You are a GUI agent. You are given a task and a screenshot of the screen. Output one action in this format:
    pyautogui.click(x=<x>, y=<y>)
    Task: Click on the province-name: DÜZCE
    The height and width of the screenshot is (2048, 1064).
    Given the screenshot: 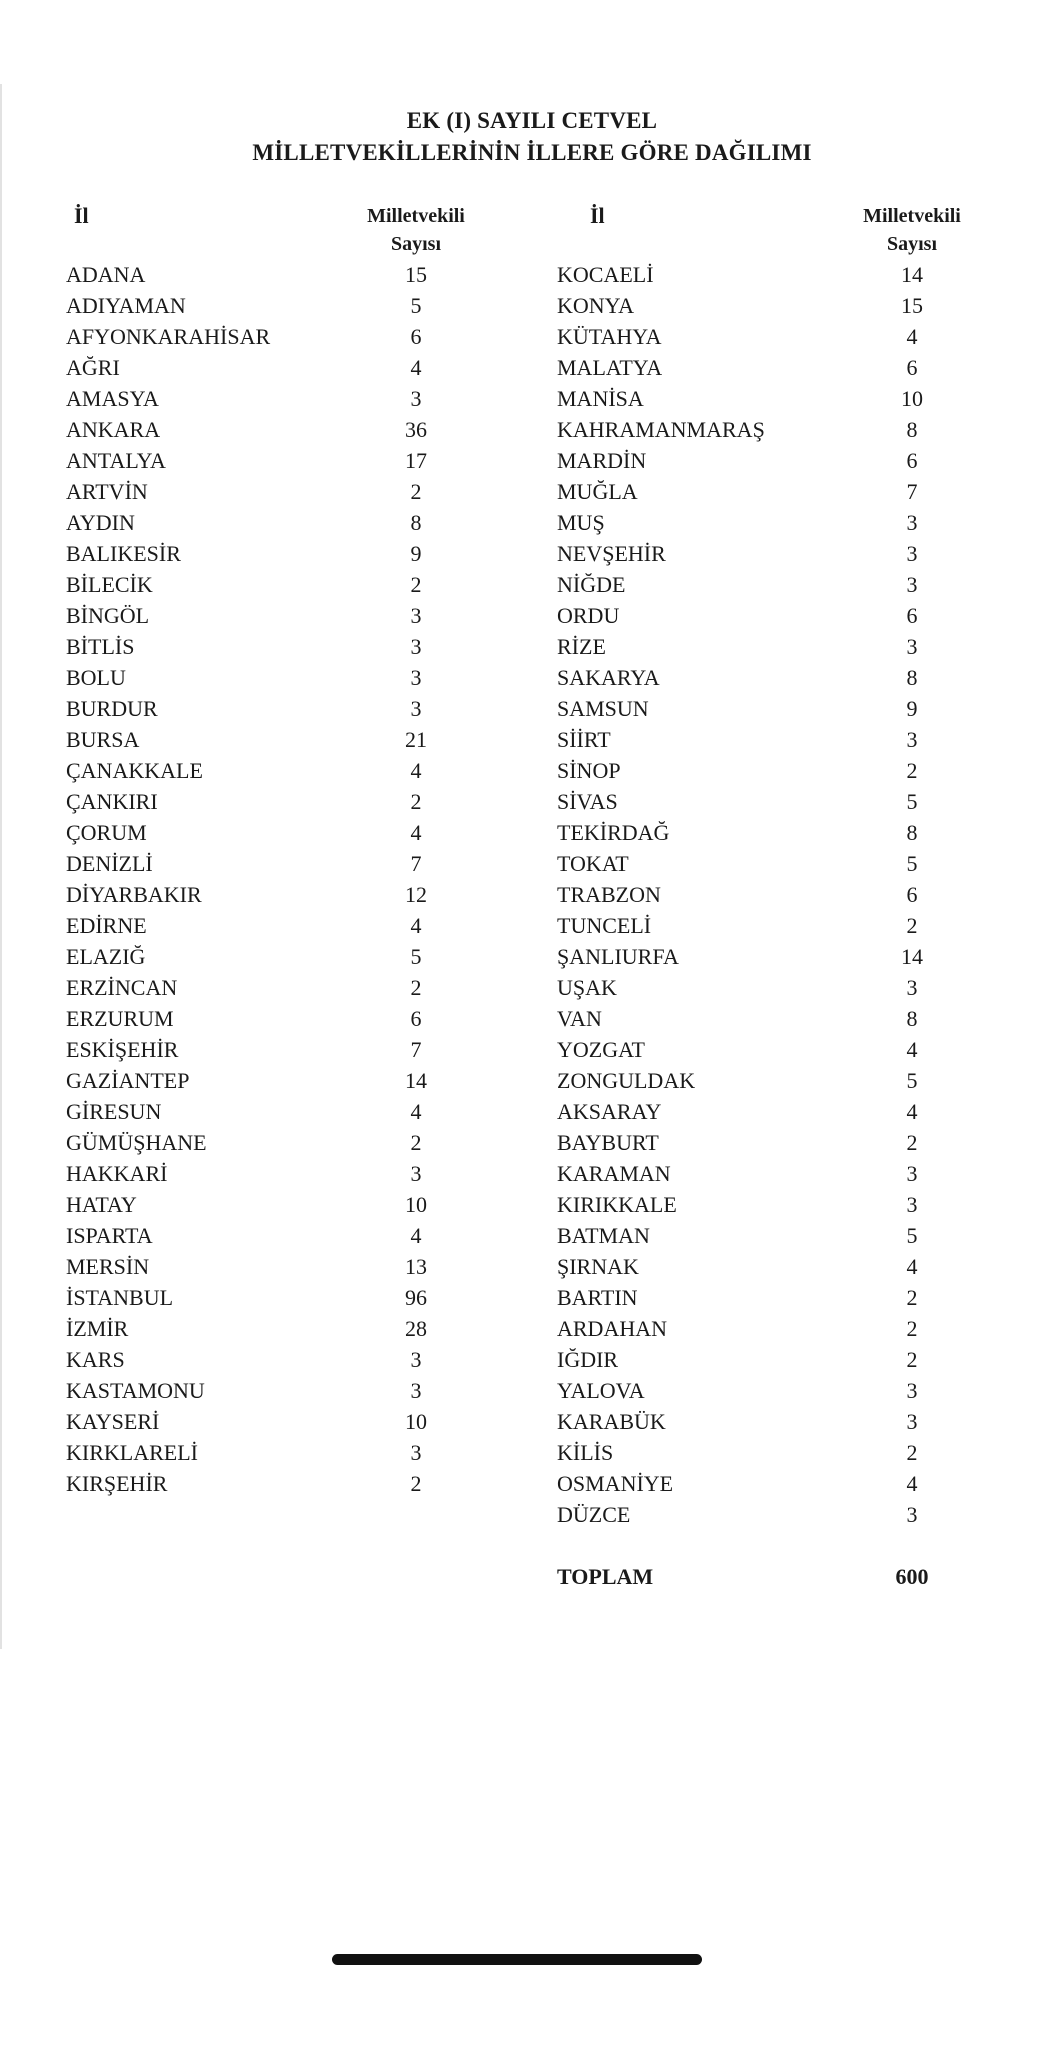 What is the action you would take?
    pyautogui.click(x=594, y=1514)
    